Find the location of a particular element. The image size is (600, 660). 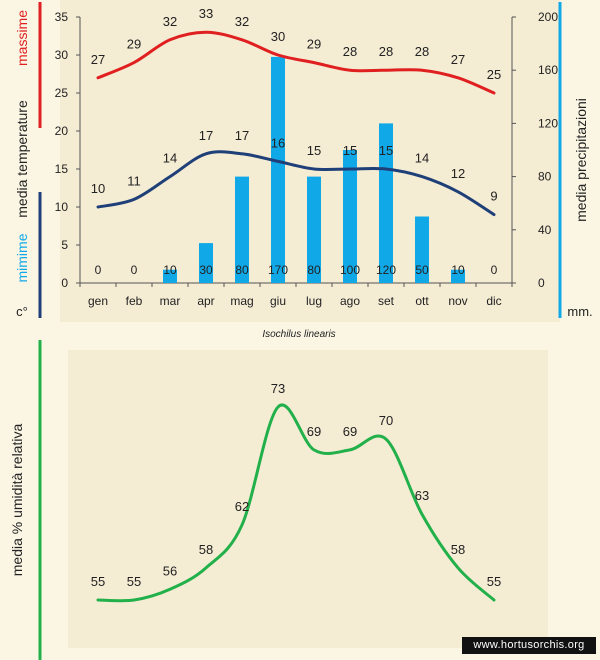

humidity-data-label: 56 is located at coordinates (170, 570).